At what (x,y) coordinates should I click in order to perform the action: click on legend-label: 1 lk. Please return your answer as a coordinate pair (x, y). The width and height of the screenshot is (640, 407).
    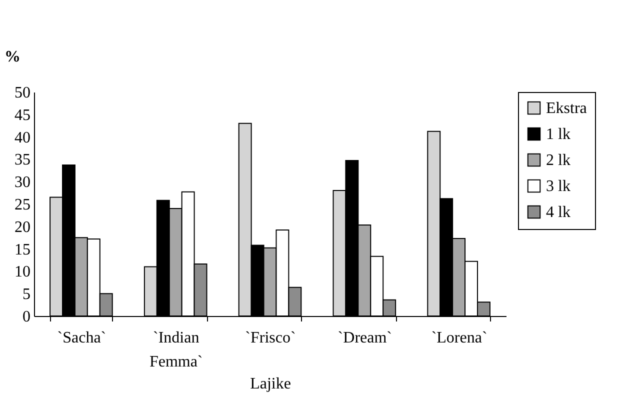
    Looking at the image, I should click on (558, 134).